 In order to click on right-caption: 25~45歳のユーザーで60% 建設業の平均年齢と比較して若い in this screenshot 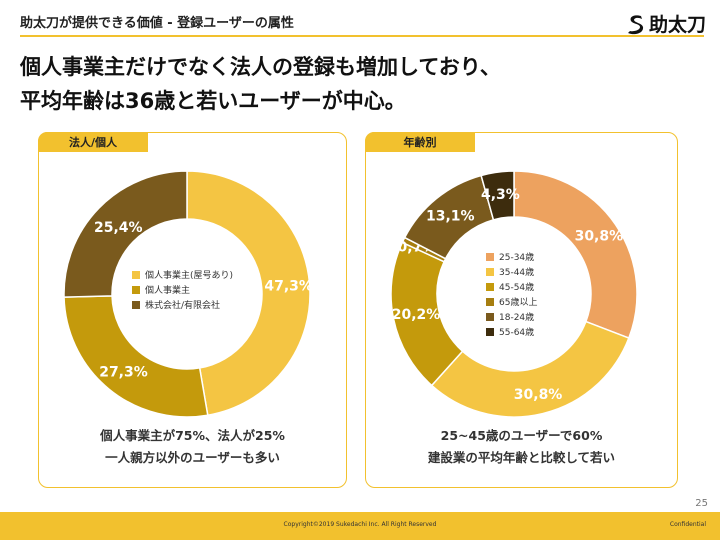, I will do `click(521, 447)`.